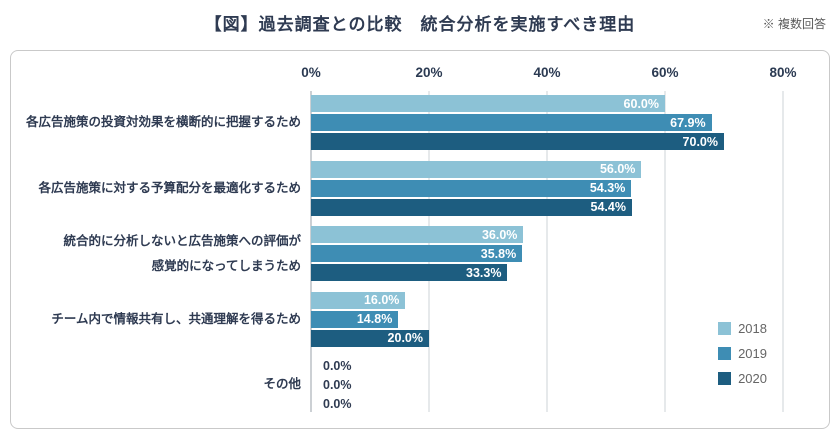  What do you see at coordinates (337, 384) in the screenshot?
I see `bar-2019: 0.0%` at bounding box center [337, 384].